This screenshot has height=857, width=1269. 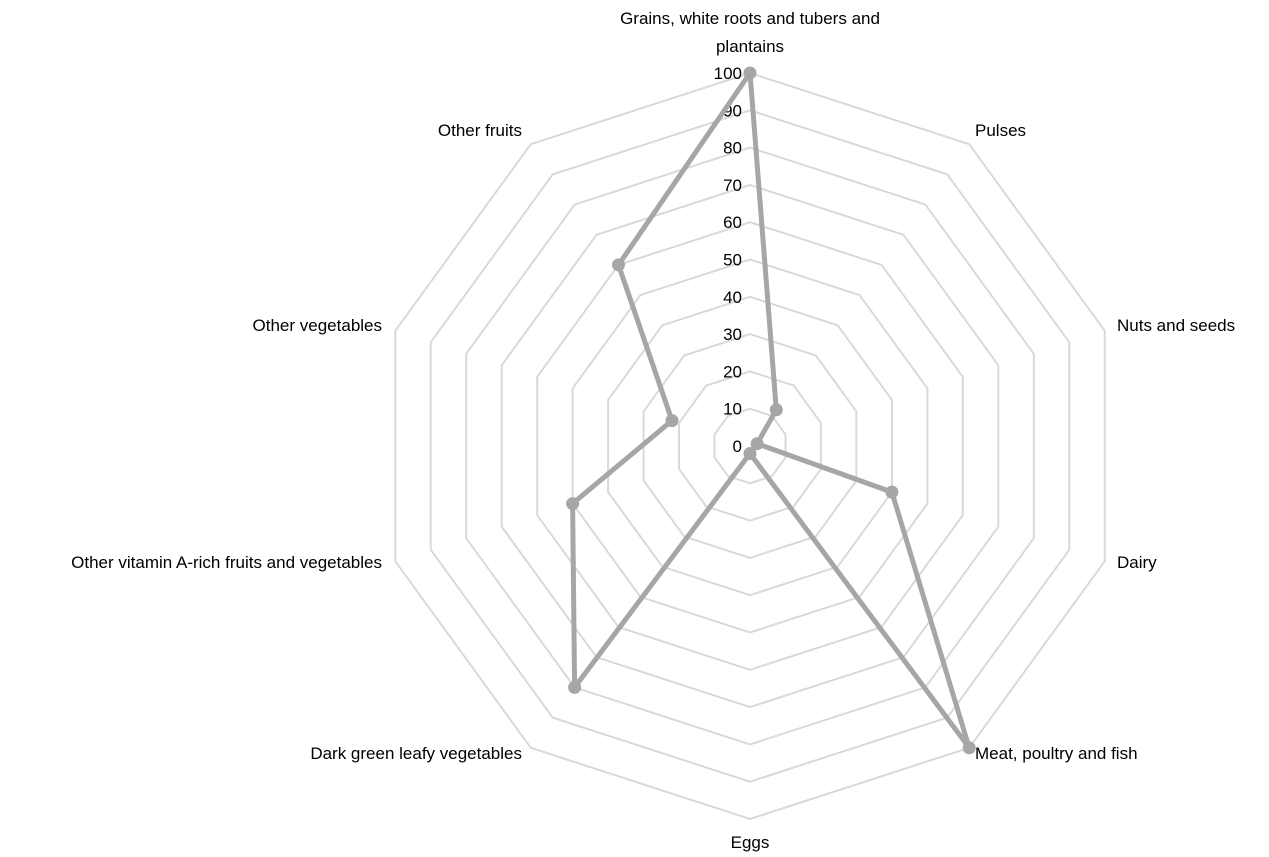 I want to click on category-label-4: Dairy, so click(x=1137, y=562).